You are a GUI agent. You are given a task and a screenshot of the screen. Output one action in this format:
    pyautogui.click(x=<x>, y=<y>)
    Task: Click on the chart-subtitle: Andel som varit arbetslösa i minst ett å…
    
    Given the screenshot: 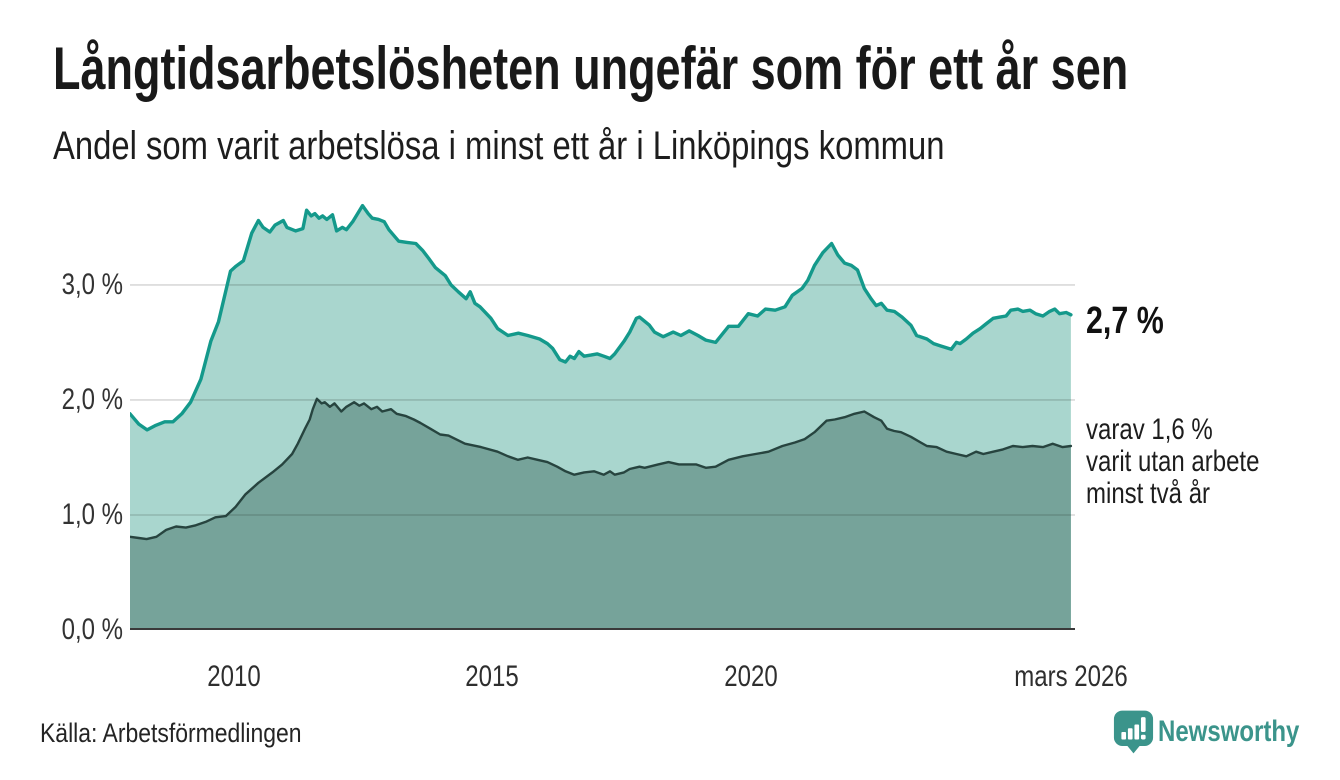 What is the action you would take?
    pyautogui.click(x=499, y=146)
    